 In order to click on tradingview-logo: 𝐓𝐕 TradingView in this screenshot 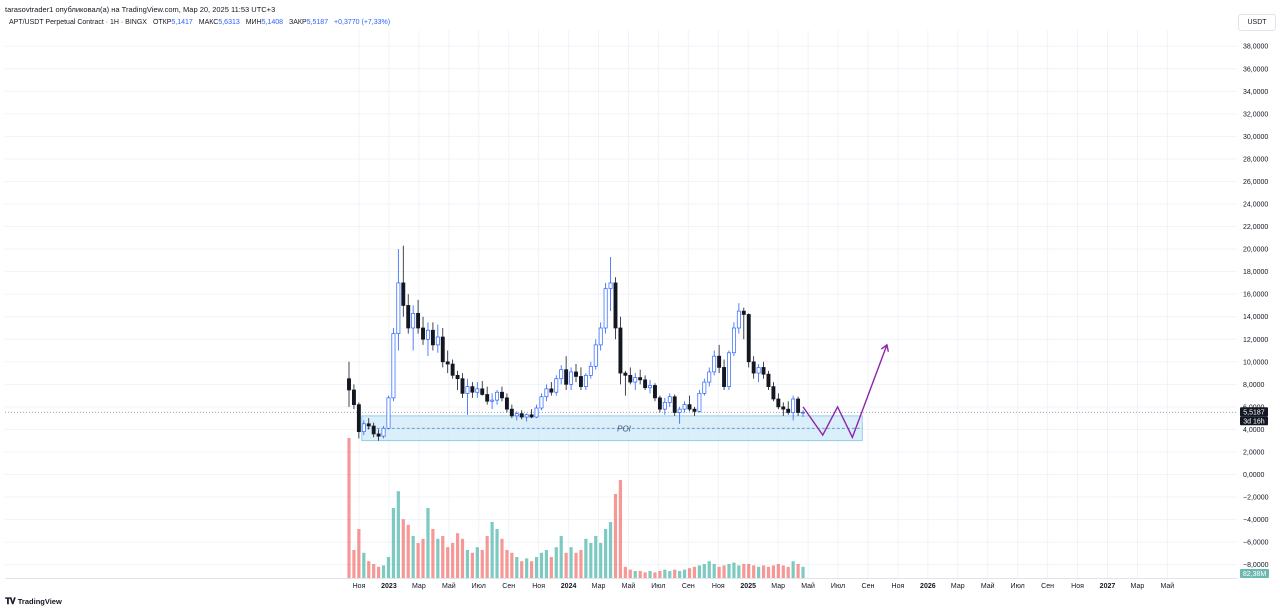, I will do `click(33, 601)`.